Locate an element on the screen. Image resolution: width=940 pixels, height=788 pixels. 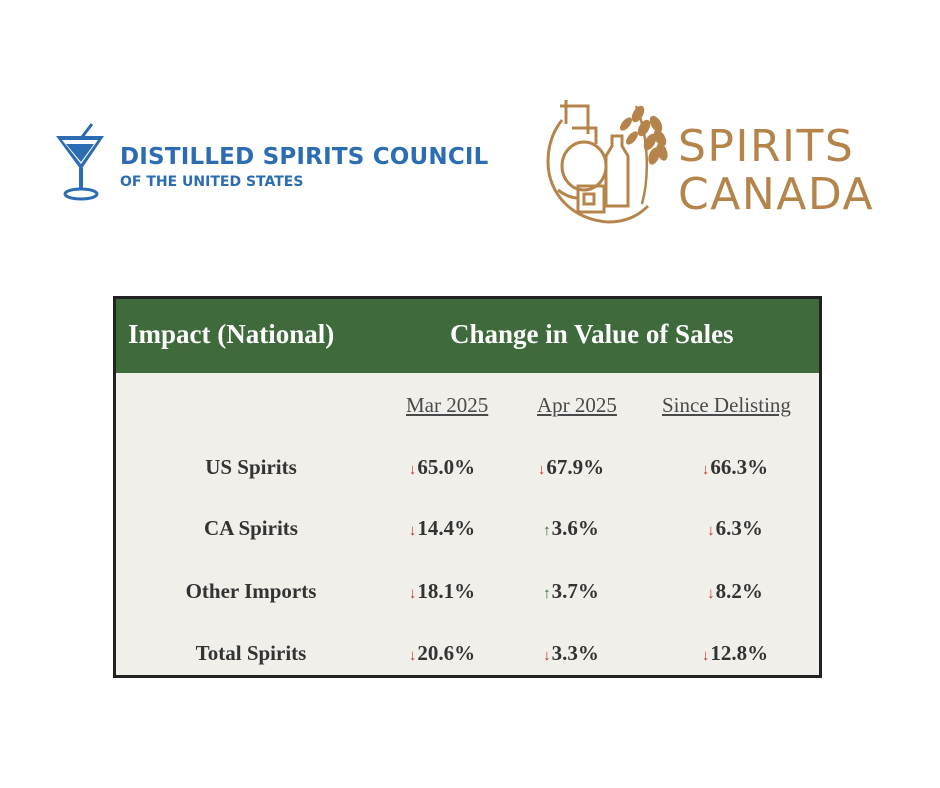
table-cell: ↑3.6% is located at coordinates (571, 528).